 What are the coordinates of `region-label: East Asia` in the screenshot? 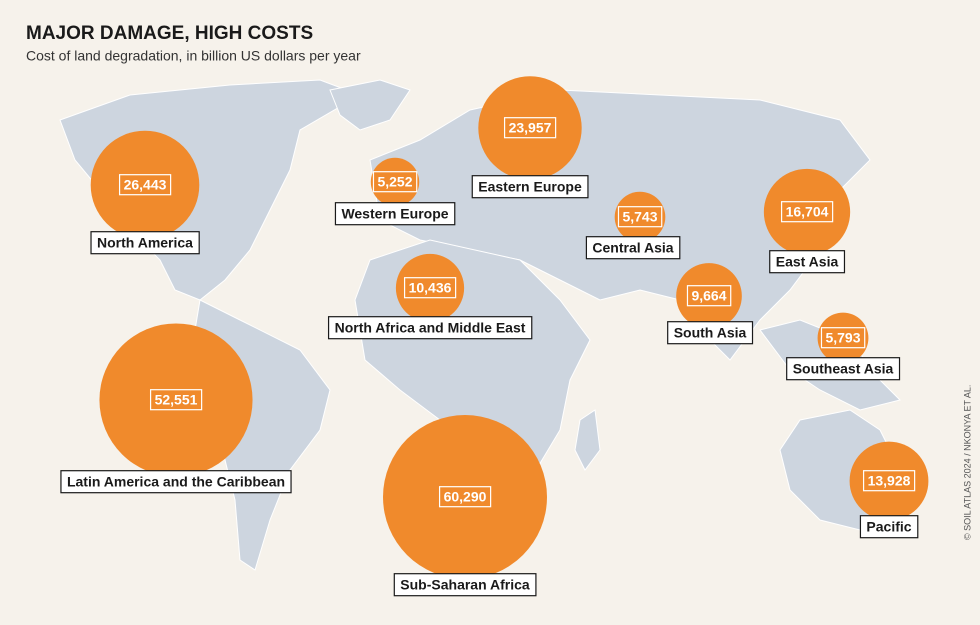 It's located at (807, 262).